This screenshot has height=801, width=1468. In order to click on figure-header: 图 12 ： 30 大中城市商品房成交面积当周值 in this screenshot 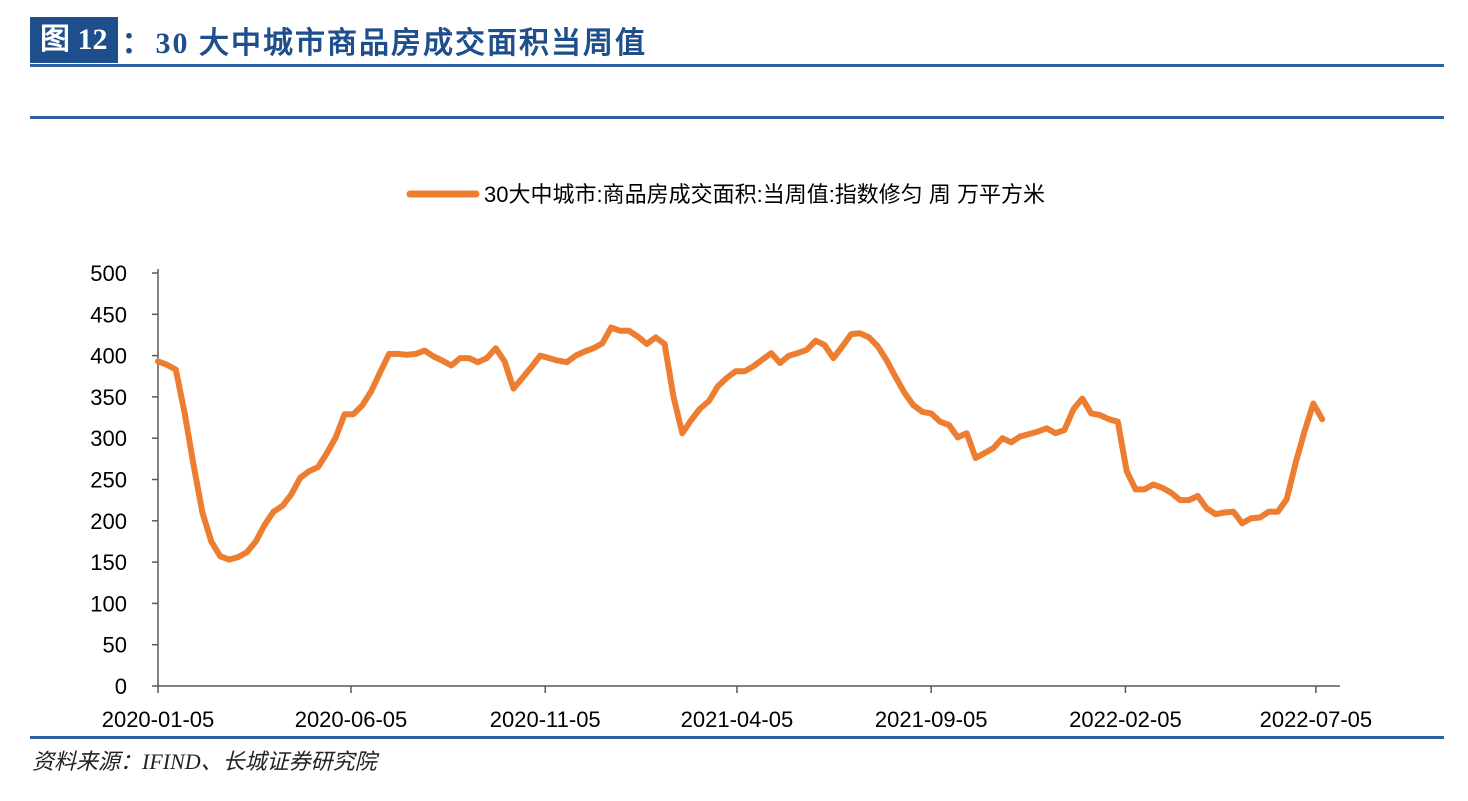, I will do `click(338, 40)`.